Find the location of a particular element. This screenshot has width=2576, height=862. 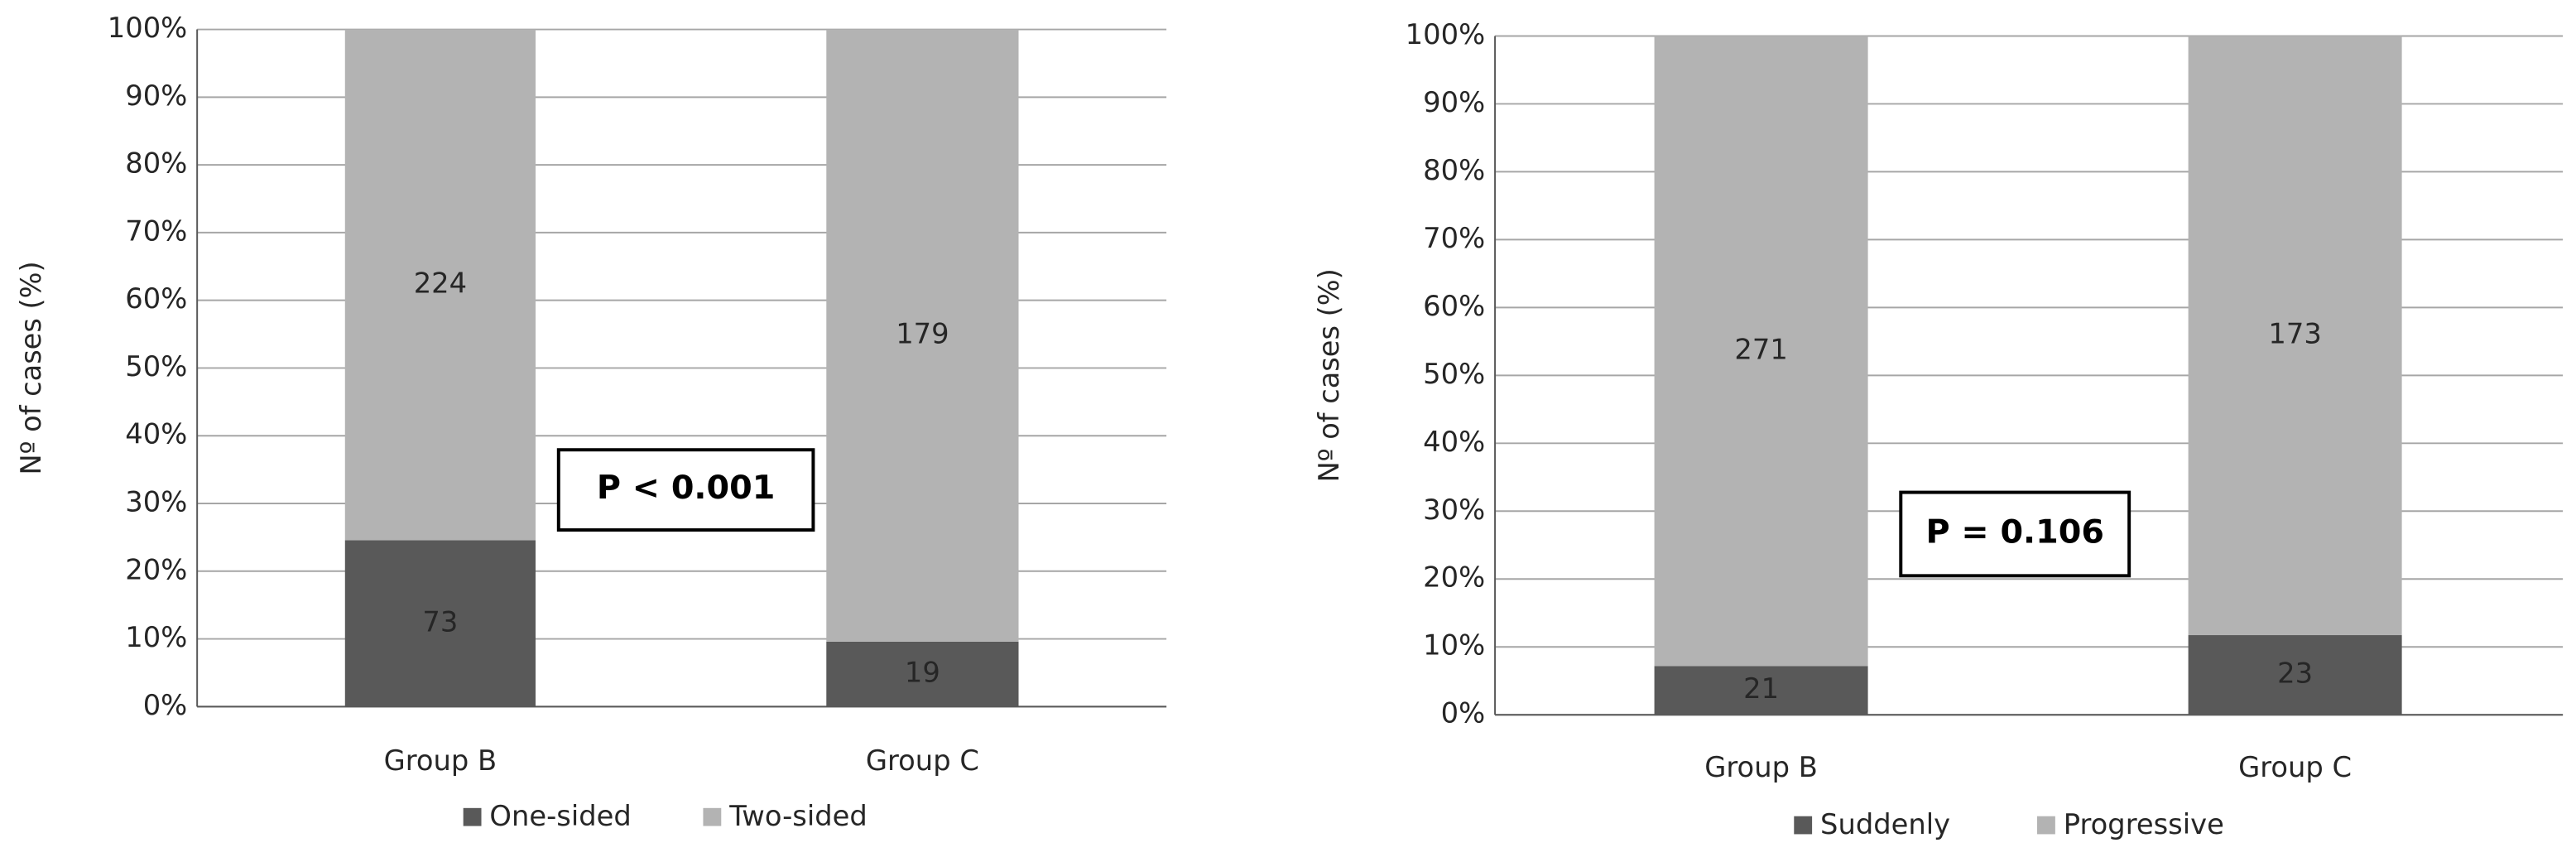

data-label: 21 is located at coordinates (1761, 688).